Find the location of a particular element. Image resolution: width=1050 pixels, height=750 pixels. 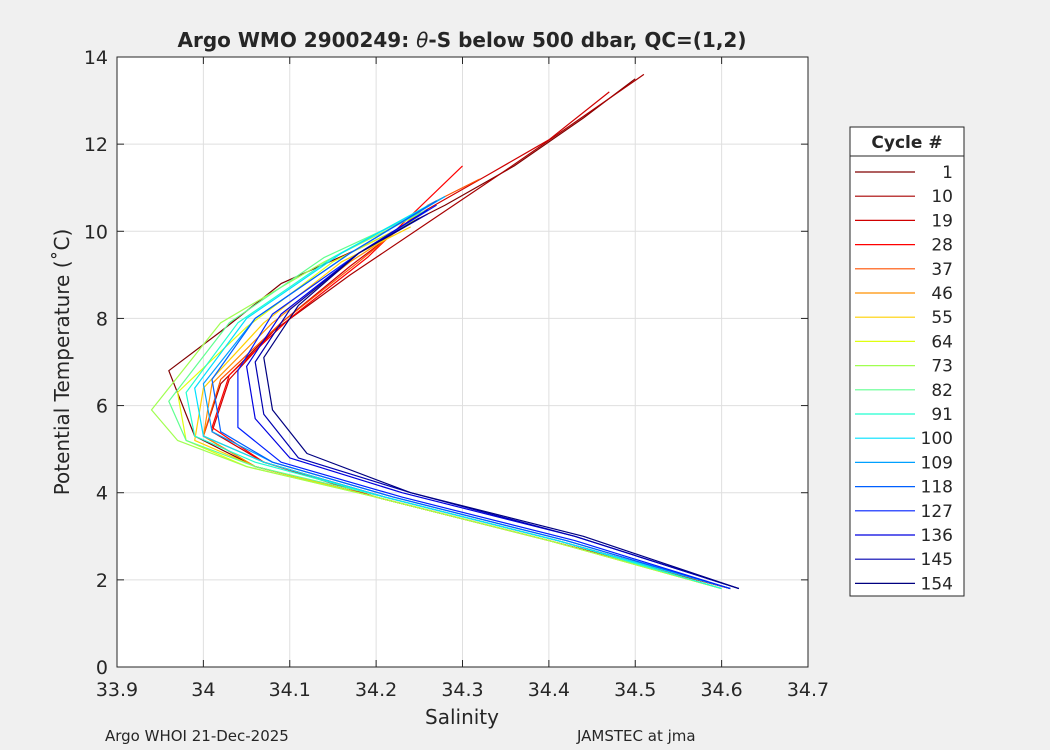

footer-right: JAMSTEC at jma is located at coordinates (636, 736).